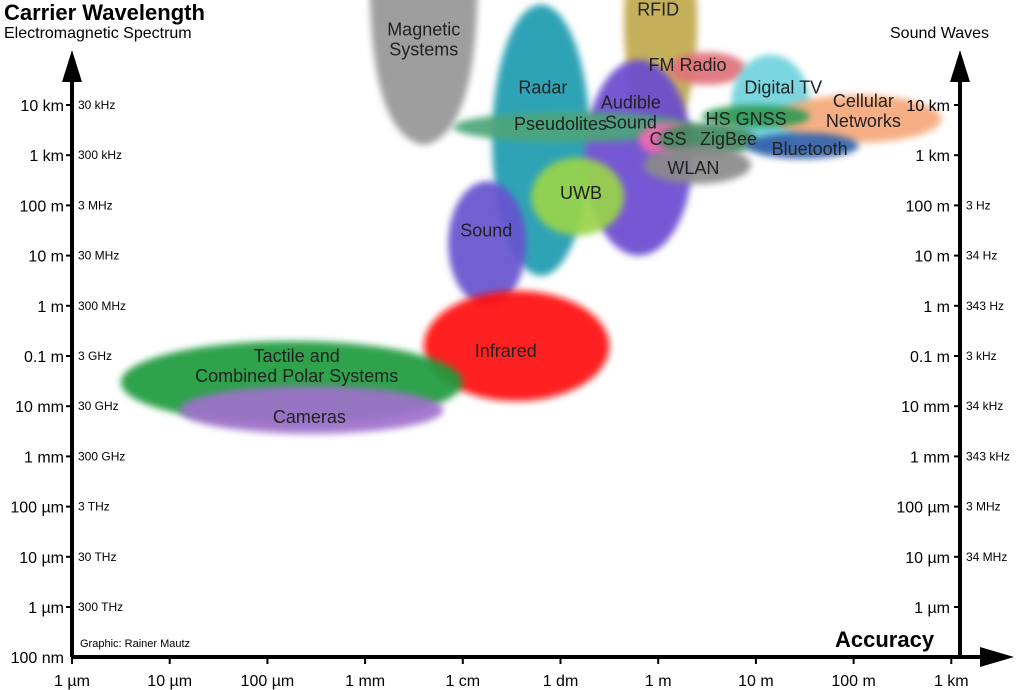 The image size is (1023, 690). I want to click on left-tick-label: 1 mm, so click(44, 457).